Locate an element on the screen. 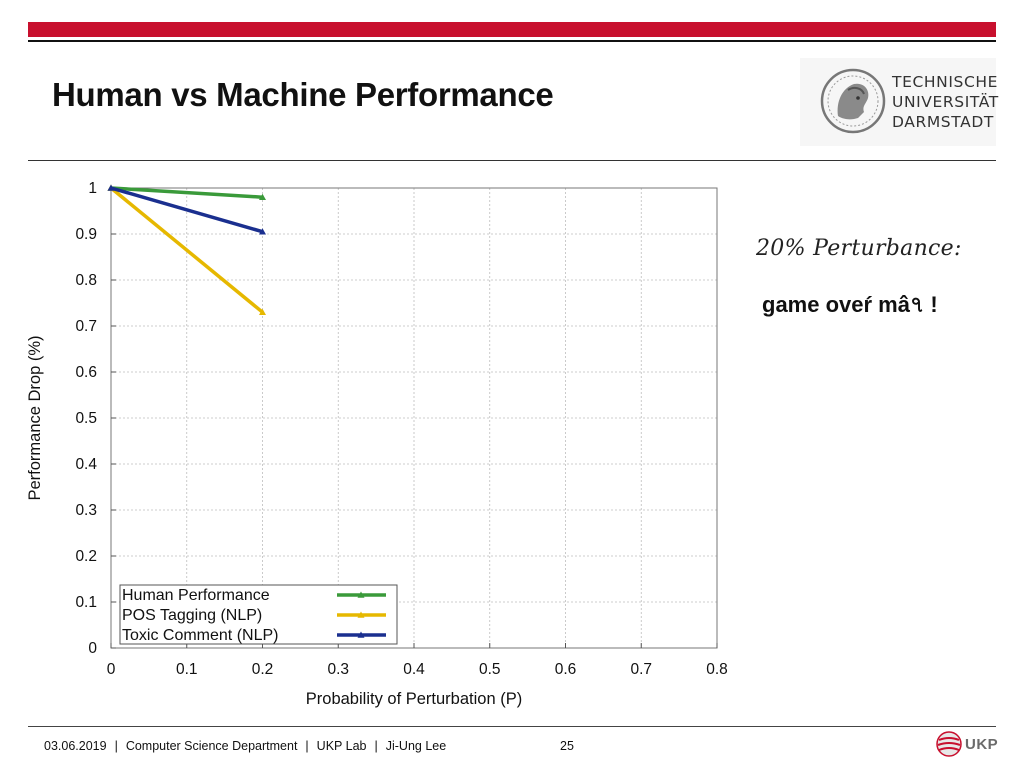 The height and width of the screenshot is (768, 1024). x-tick-label: 0.1 is located at coordinates (187, 669).